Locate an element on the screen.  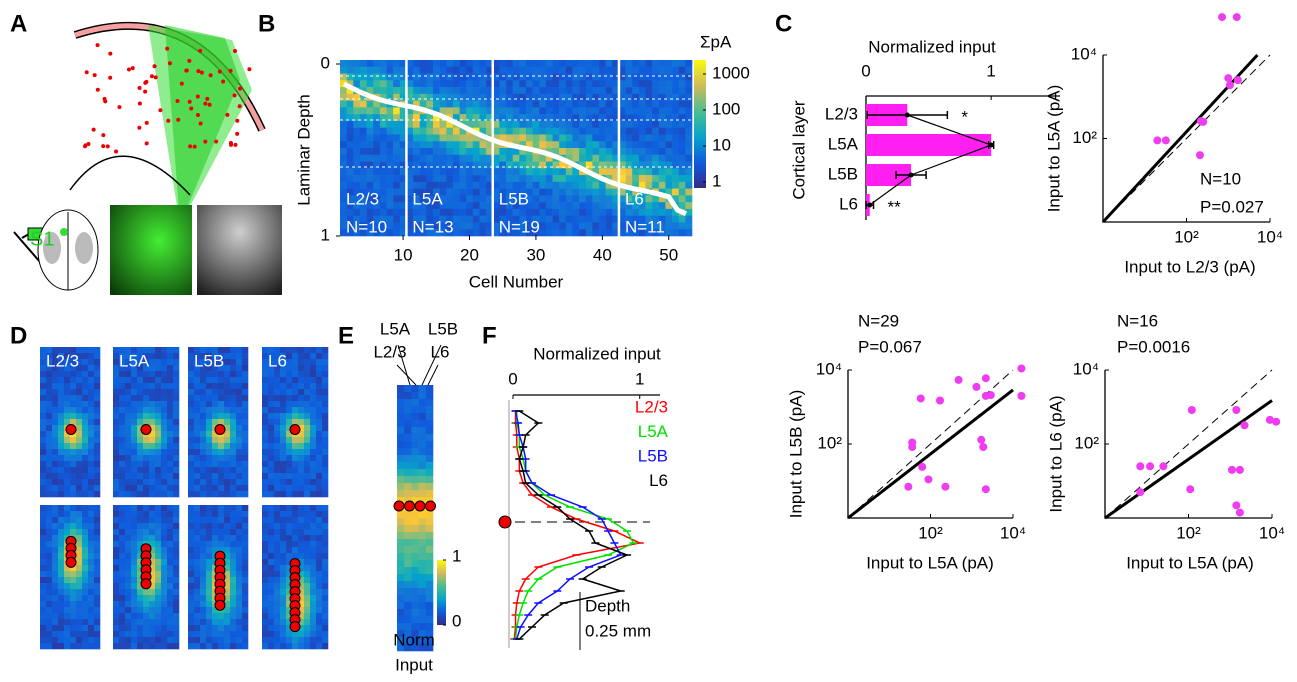
layer-header: L6 is located at coordinates (277, 360).